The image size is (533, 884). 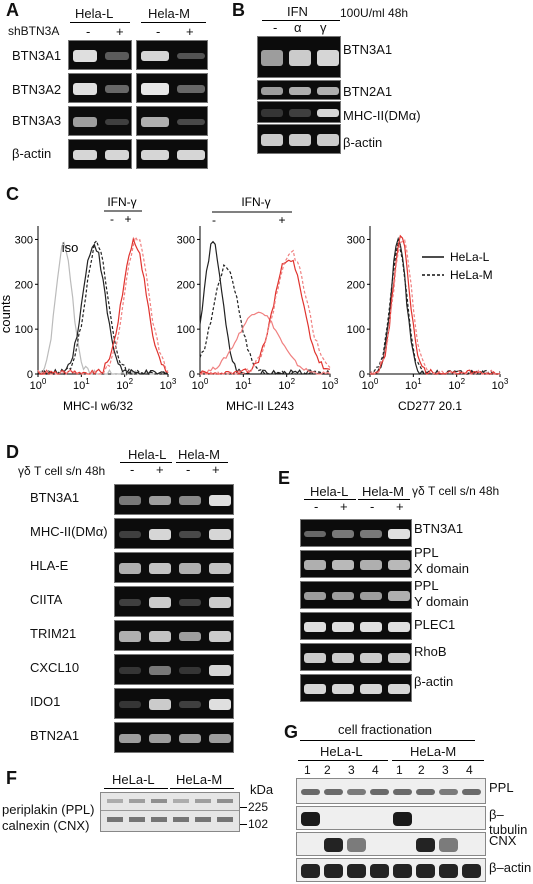 I want to click on band-b-r2-l2, so click(x=300, y=91).